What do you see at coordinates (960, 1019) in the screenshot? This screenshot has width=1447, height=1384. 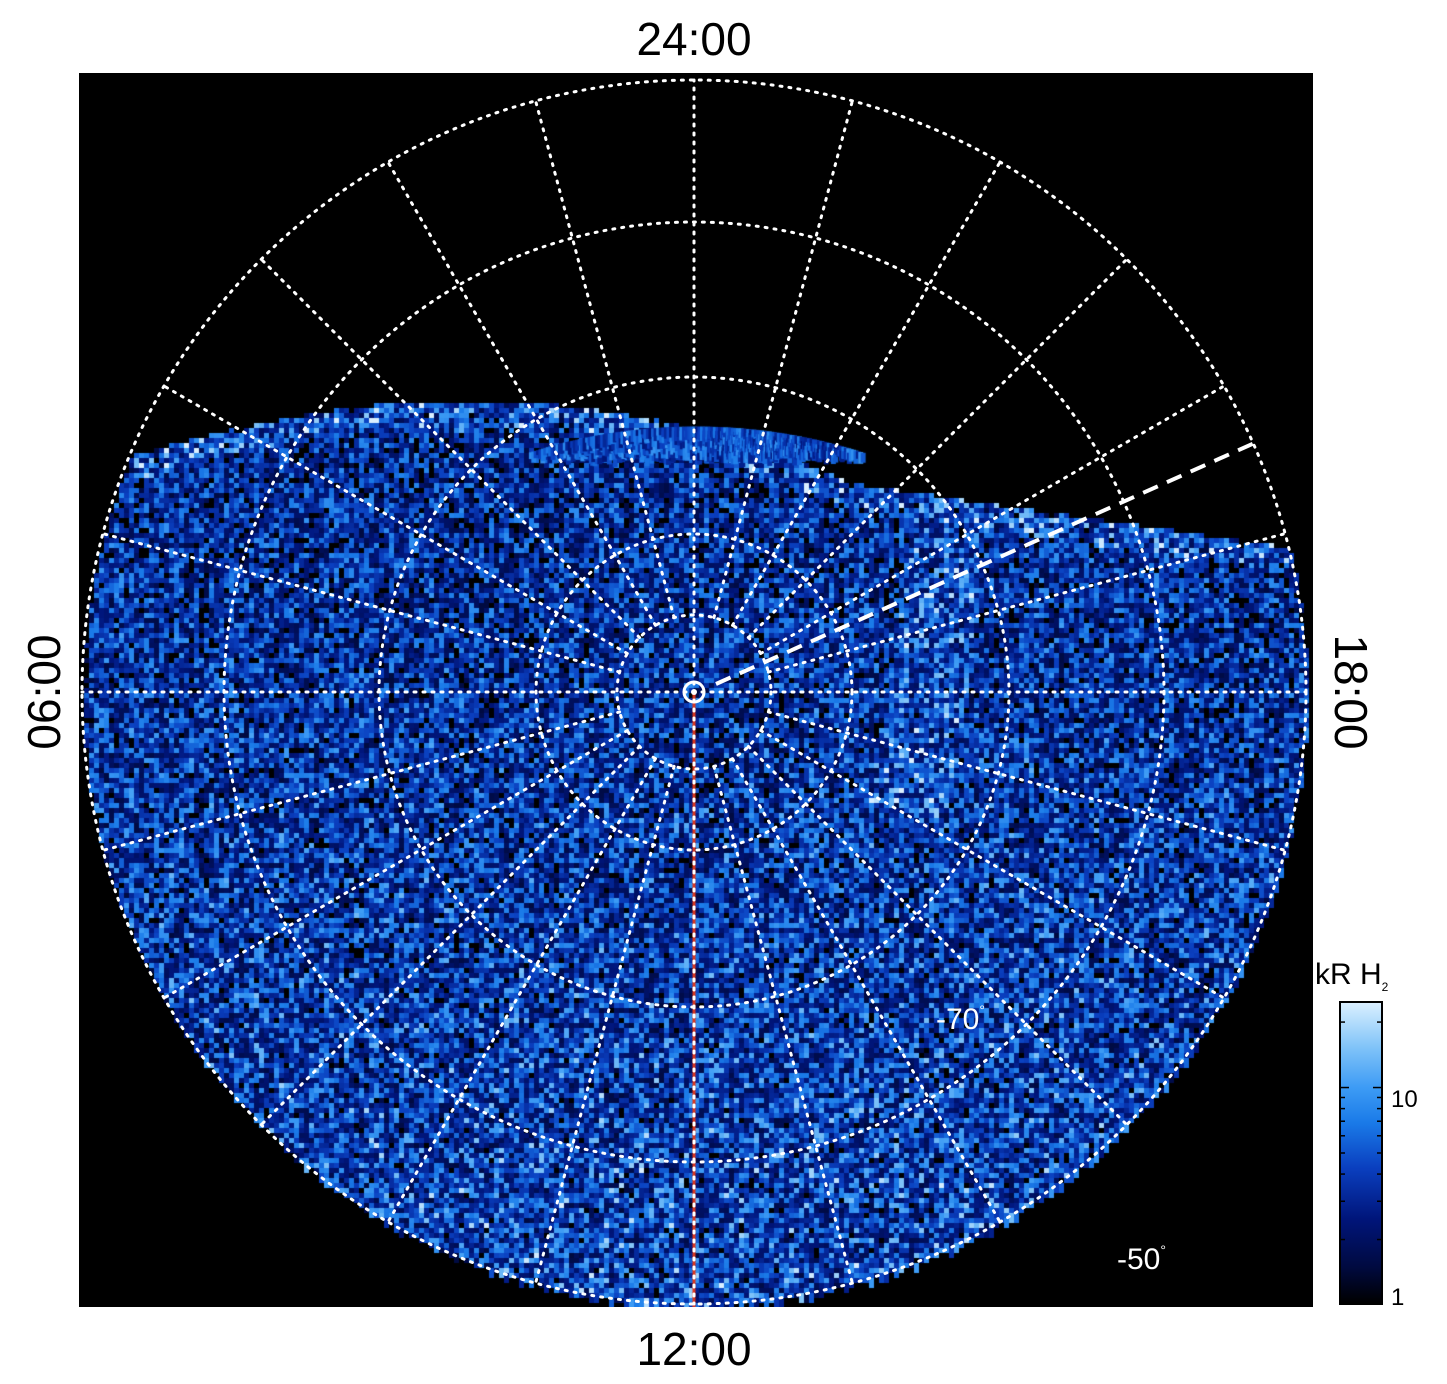 I see `latitude-label-70: -70°` at bounding box center [960, 1019].